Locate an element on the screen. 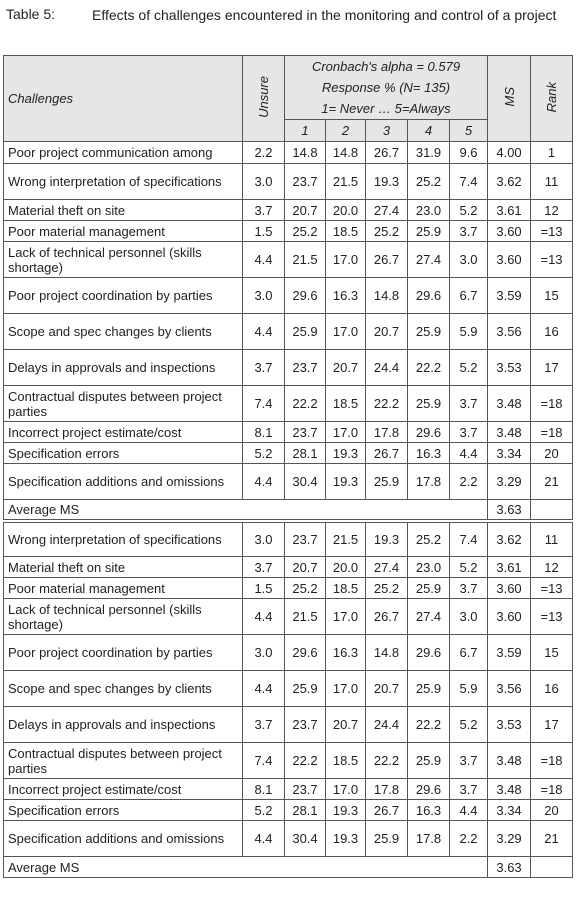 This screenshot has height=898, width=580. cell: 3.62 is located at coordinates (509, 181).